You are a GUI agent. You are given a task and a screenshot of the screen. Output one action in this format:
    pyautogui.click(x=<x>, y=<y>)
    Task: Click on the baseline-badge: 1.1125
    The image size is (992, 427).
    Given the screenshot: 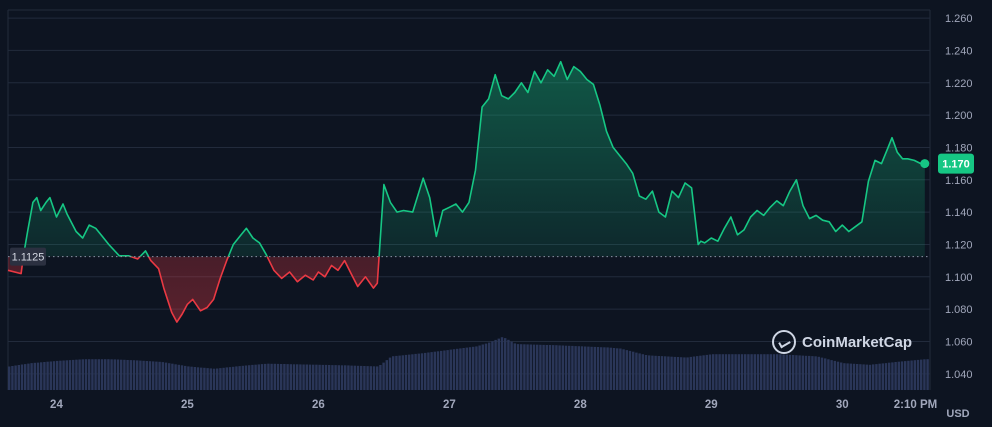 What is the action you would take?
    pyautogui.click(x=28, y=256)
    